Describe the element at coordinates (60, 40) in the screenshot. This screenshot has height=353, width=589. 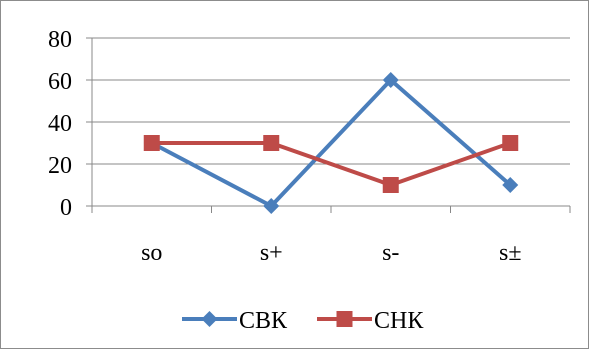
I see `y-tick-label: 80` at that location.